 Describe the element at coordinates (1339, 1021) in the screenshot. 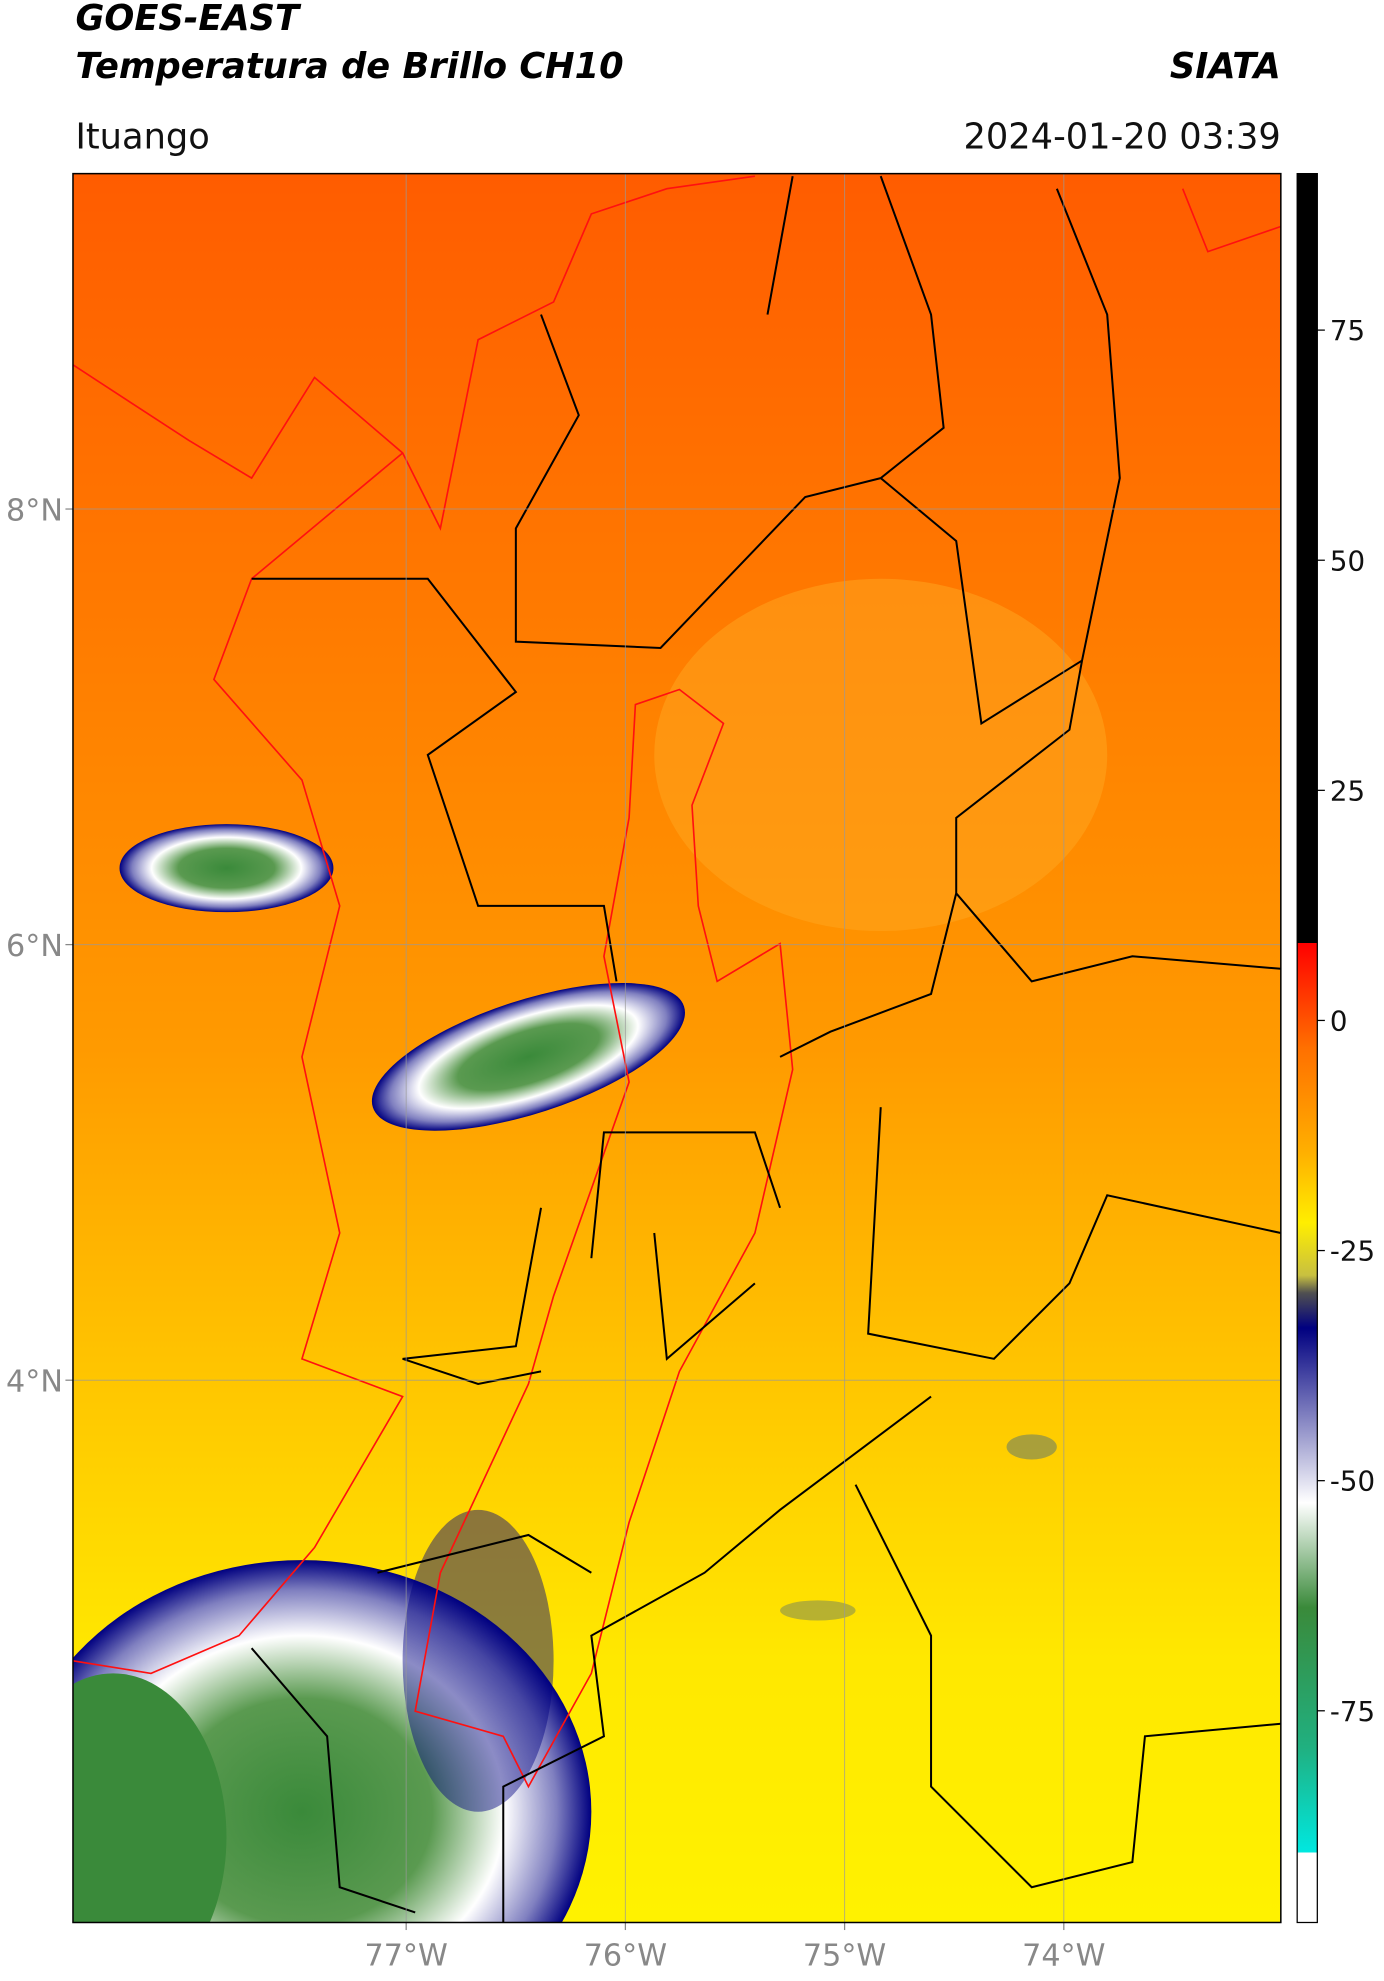

I see `colorbar-label: 0` at that location.